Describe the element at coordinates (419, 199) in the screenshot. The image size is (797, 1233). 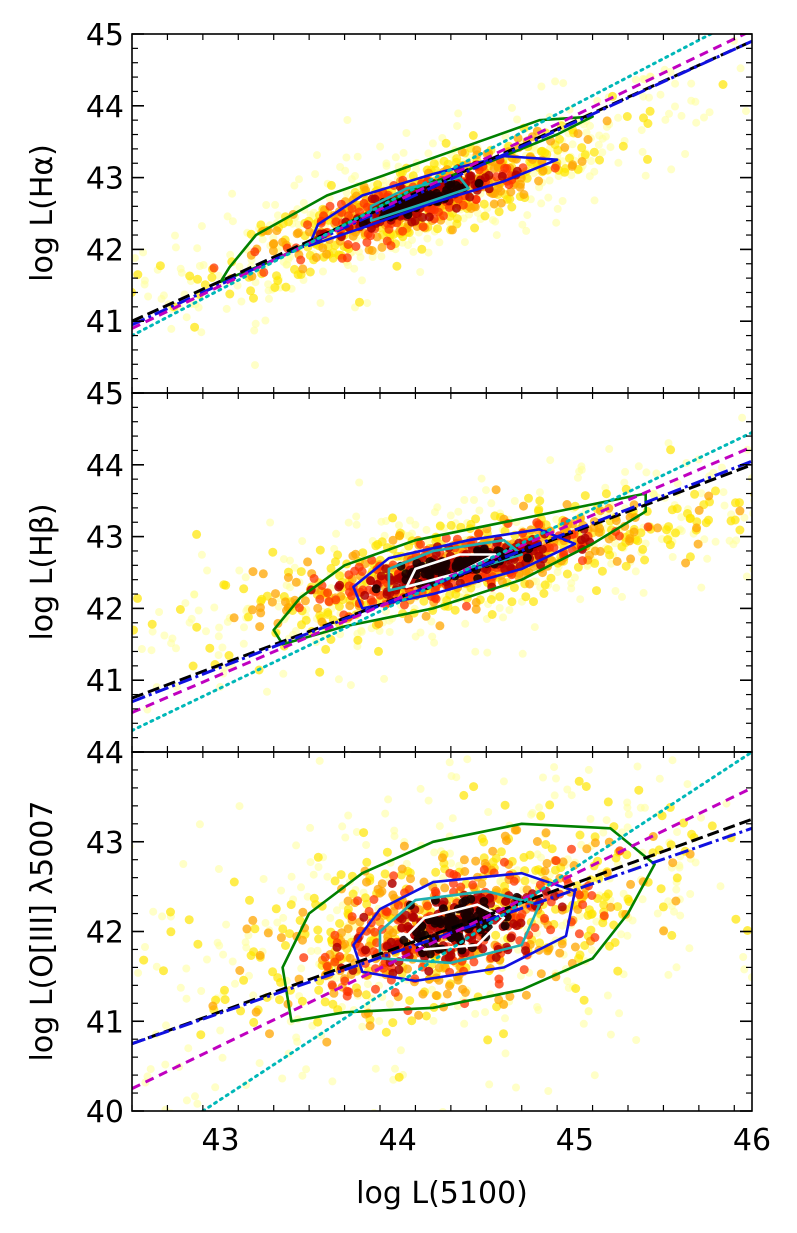
I see `halpha-contour-inner` at that location.